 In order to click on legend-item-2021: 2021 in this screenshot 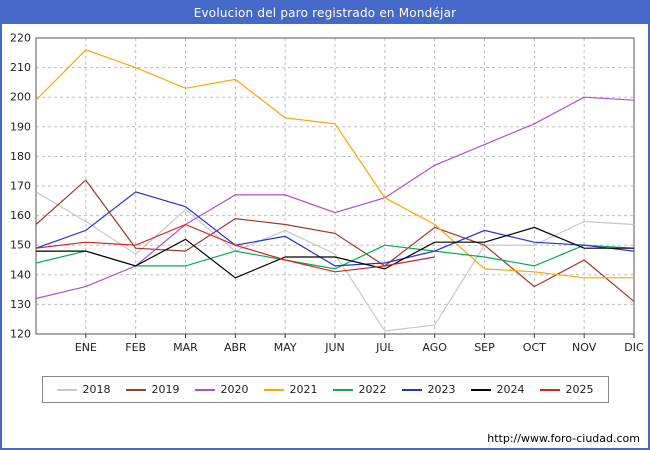, I will do `click(290, 389)`.